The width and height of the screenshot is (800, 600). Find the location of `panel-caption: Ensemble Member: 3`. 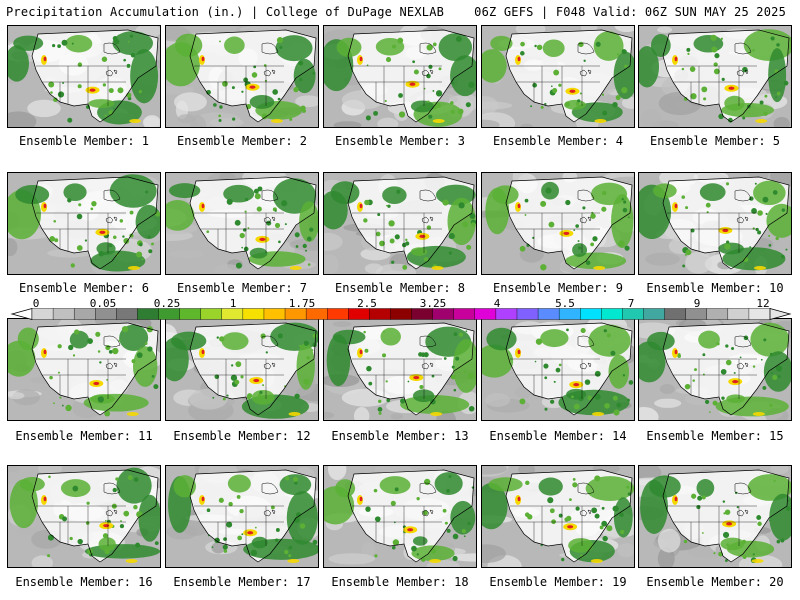

panel-caption: Ensemble Member: 3 is located at coordinates (400, 141).